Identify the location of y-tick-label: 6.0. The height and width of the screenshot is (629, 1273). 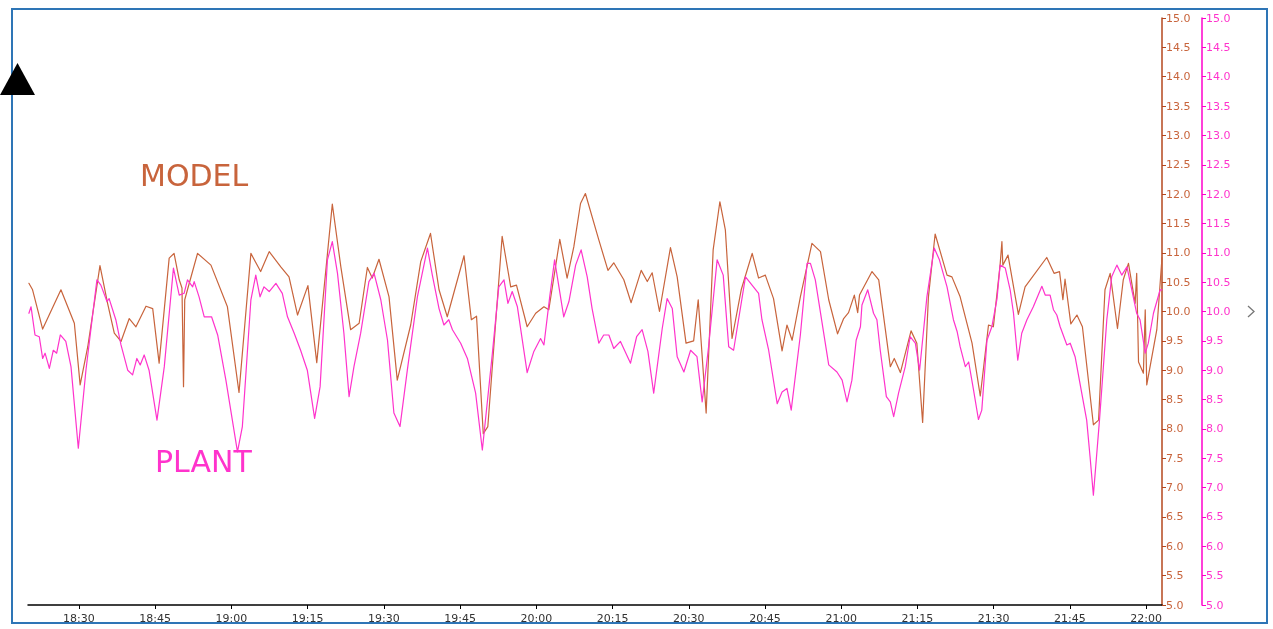
(1175, 546).